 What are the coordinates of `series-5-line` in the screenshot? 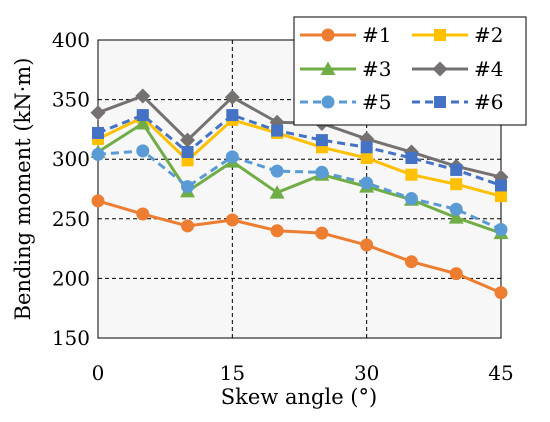 It's located at (299, 190).